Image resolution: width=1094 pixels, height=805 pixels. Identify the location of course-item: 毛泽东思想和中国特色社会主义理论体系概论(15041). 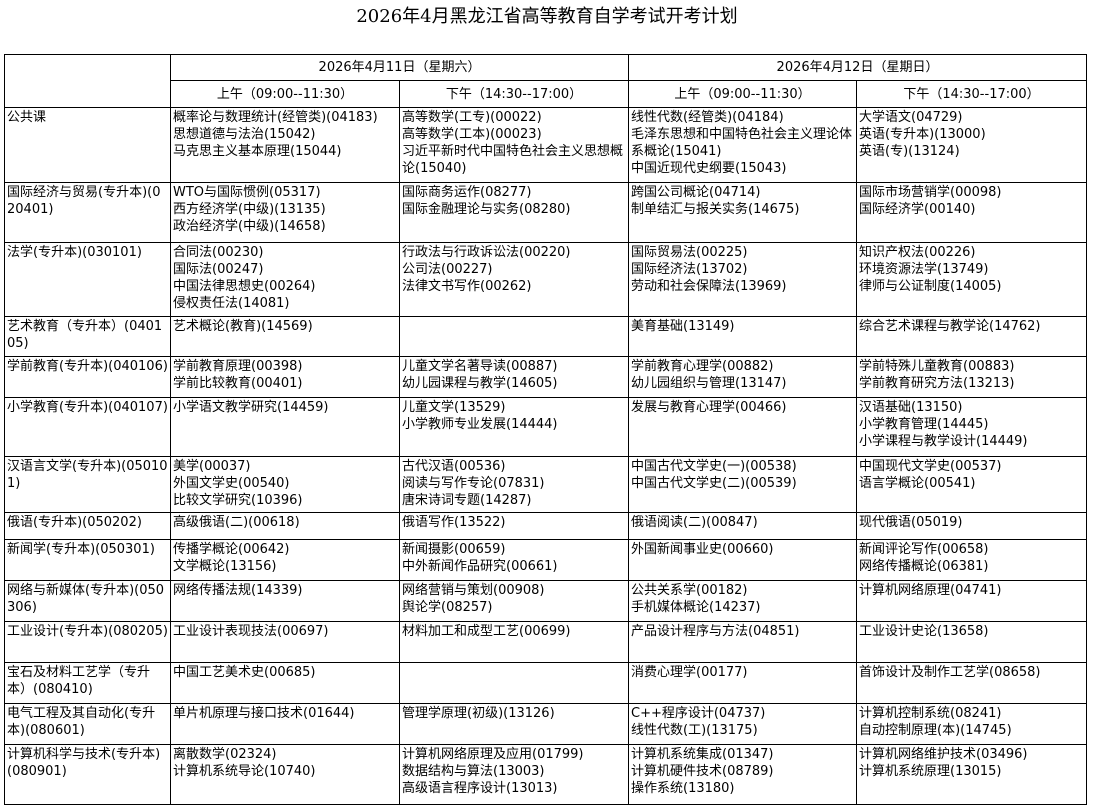
(742, 143).